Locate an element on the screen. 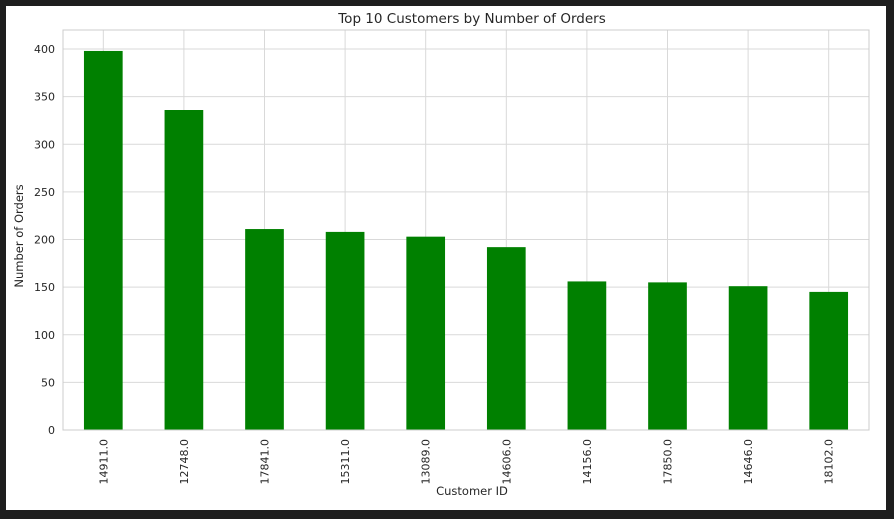  bar-17841.0 is located at coordinates (264, 329).